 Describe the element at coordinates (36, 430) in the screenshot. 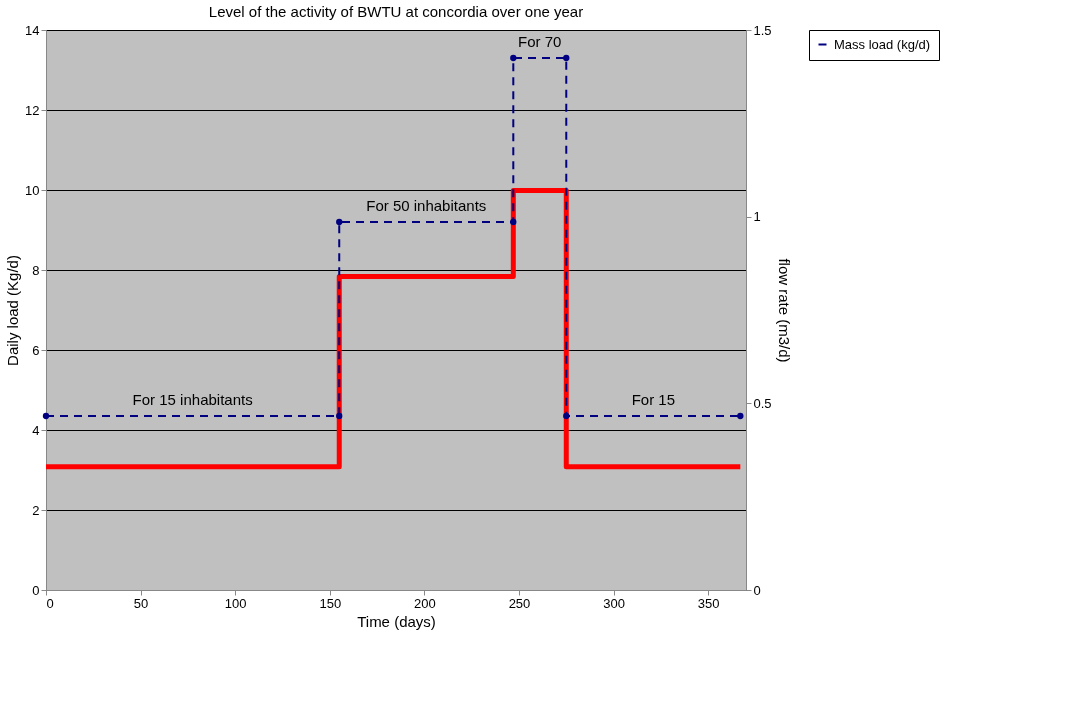

I see `y-tick-label: 4` at that location.